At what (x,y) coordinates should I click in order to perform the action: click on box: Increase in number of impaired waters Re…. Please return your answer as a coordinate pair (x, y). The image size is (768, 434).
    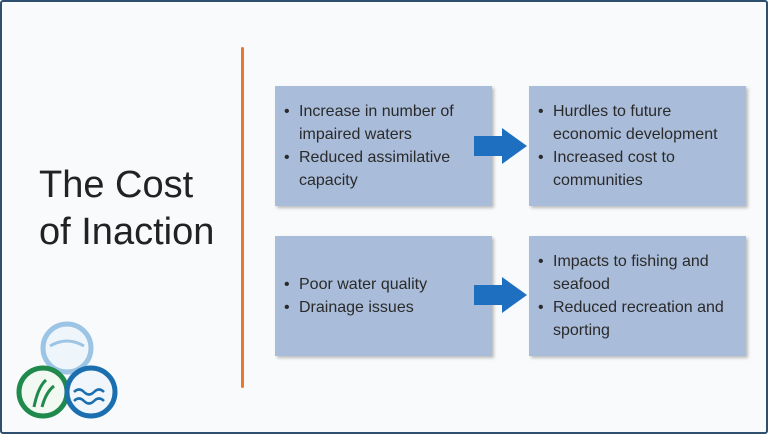
    Looking at the image, I should click on (383, 146).